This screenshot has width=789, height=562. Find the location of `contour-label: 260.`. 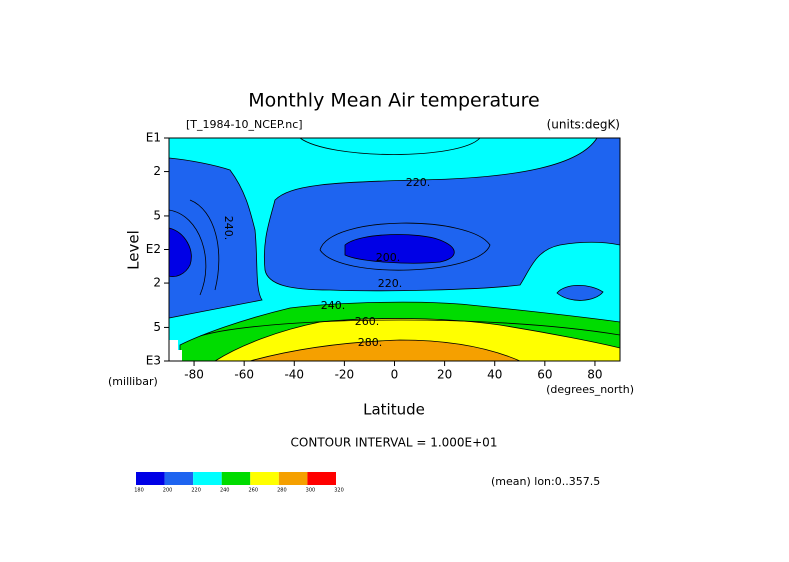

contour-label: 260. is located at coordinates (367, 321).